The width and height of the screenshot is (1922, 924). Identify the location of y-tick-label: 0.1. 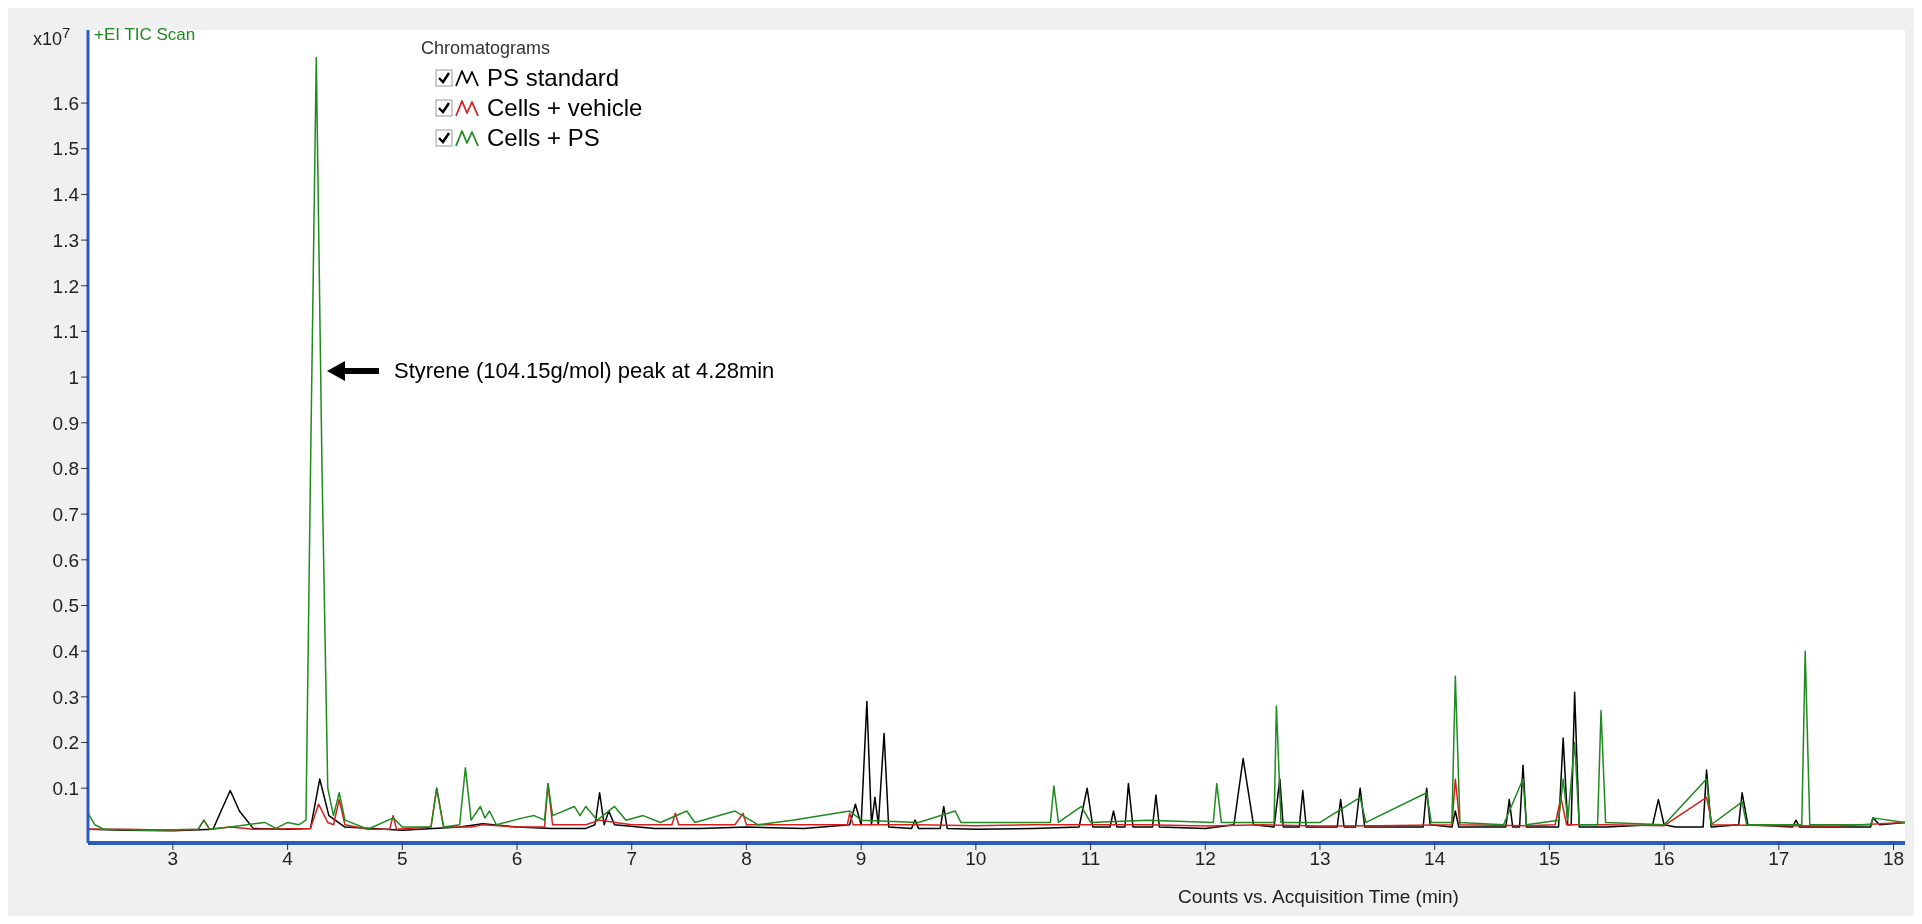
(65, 788).